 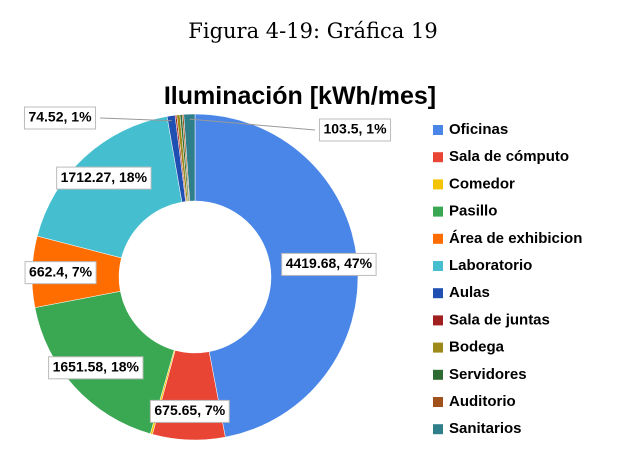 I want to click on legend-label: Pasillo, so click(x=473, y=211).